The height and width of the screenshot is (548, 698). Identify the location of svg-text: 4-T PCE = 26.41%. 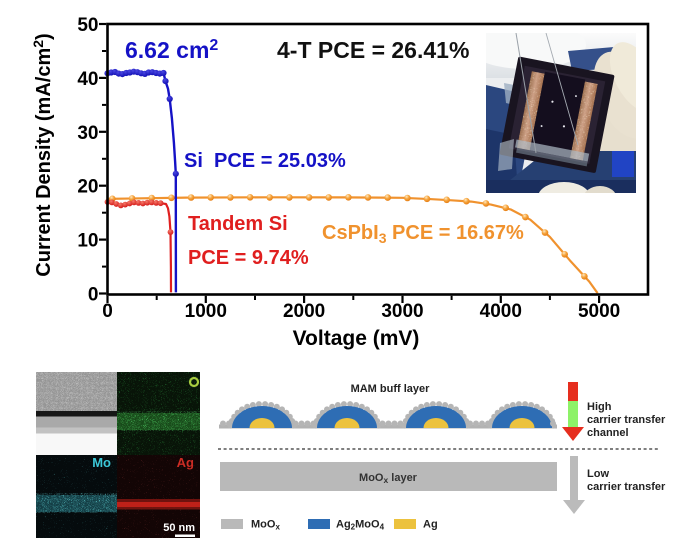
(373, 50).